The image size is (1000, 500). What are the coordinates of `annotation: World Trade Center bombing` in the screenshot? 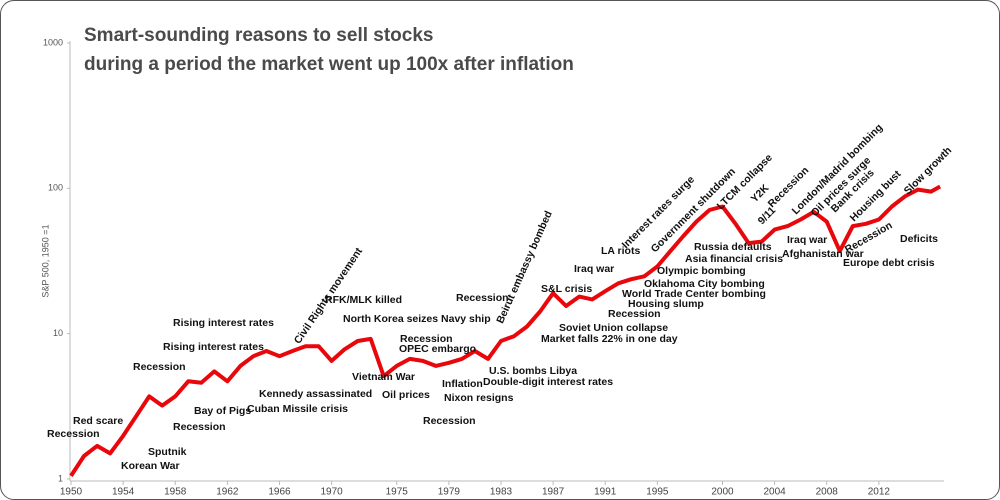 It's located at (694, 294).